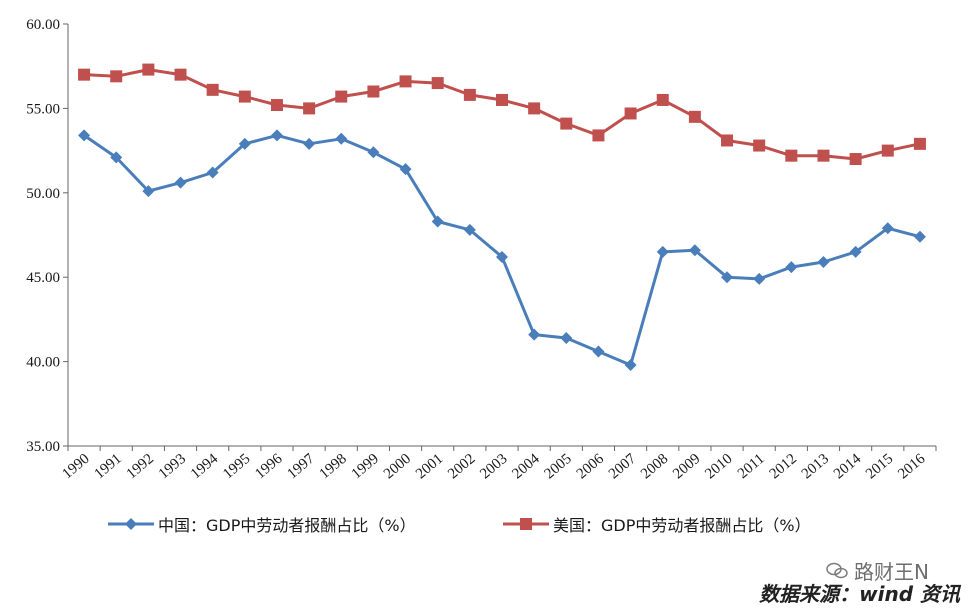 Image resolution: width=974 pixels, height=614 pixels. Describe the element at coordinates (365, 467) in the screenshot. I see `x-tick-label: 1999` at that location.